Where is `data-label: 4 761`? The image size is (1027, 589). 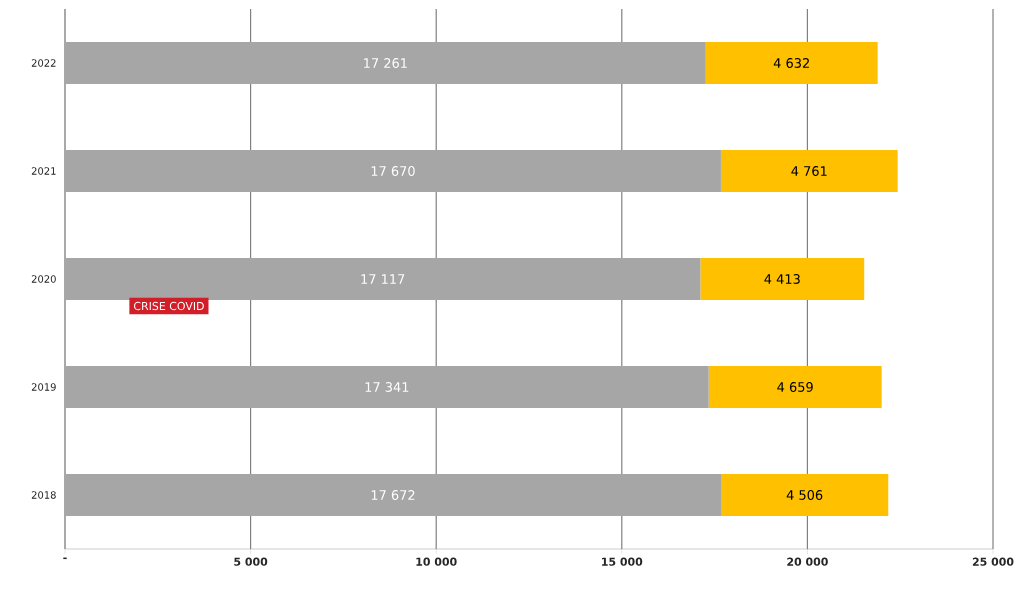 data-label: 4 761 is located at coordinates (809, 171).